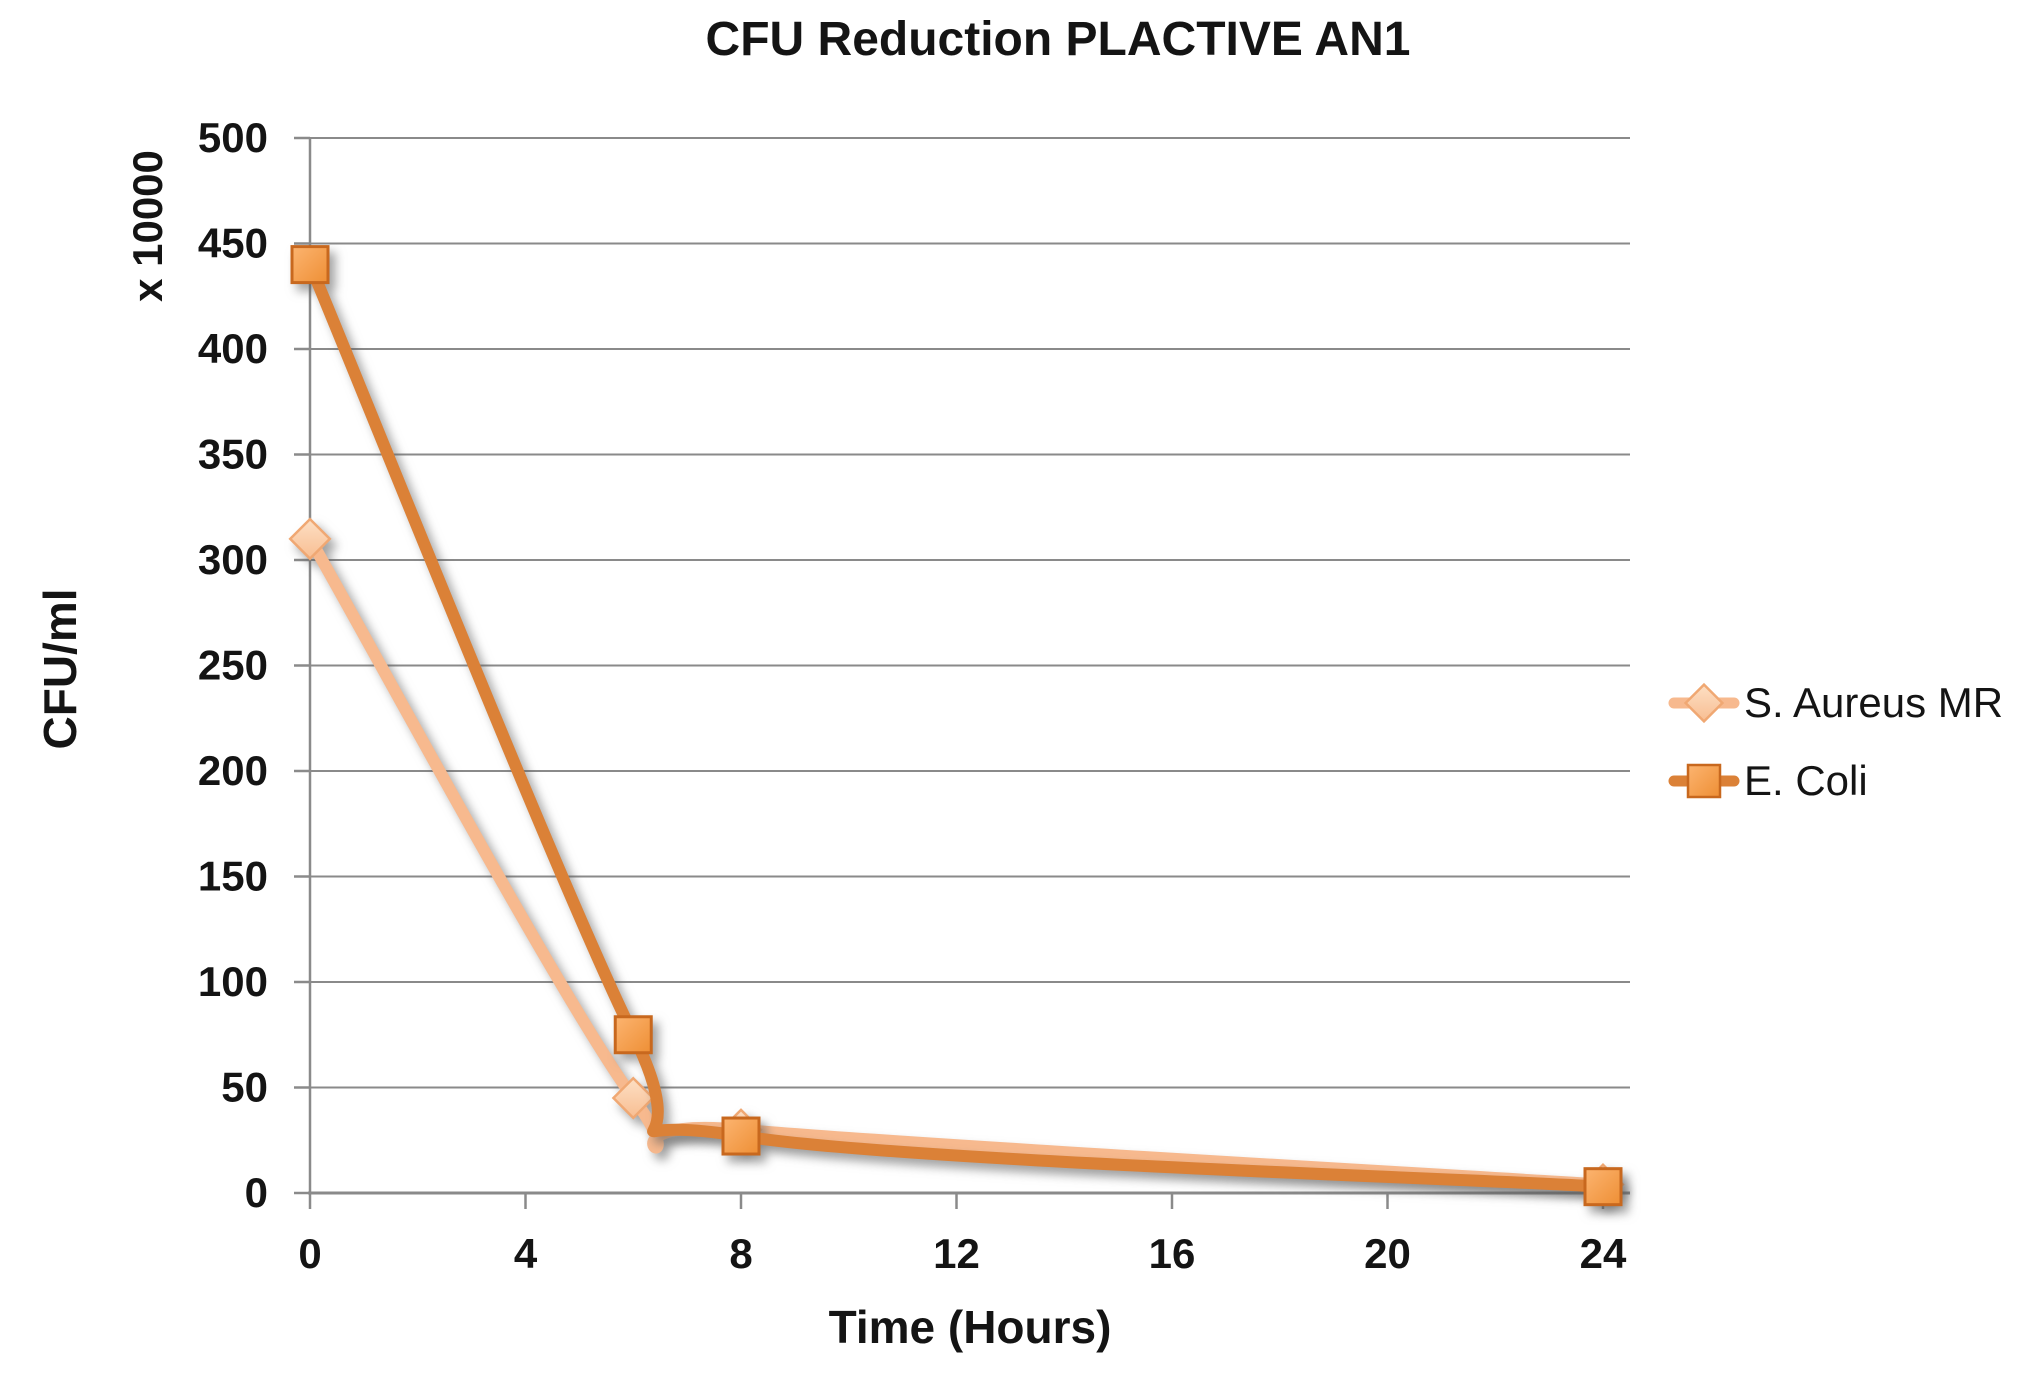  Describe the element at coordinates (741, 1136) in the screenshot. I see `data-point-e-coli-8h` at that location.